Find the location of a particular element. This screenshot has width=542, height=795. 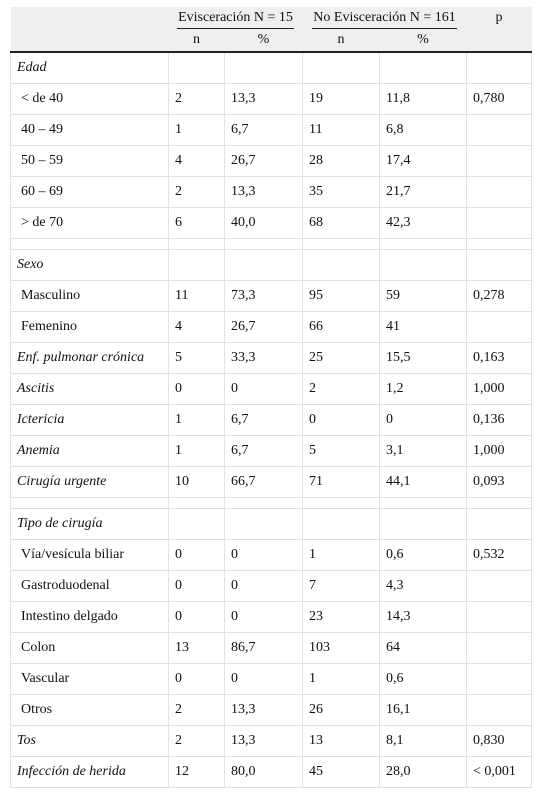

table-row: Femenino 4 26,7 66 41 is located at coordinates (271, 327).